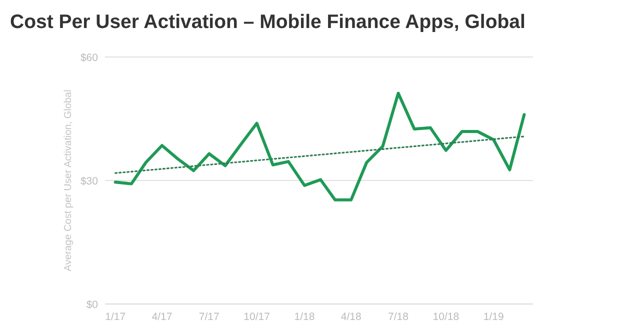  I want to click on x-tick-label: 7/17, so click(209, 317).